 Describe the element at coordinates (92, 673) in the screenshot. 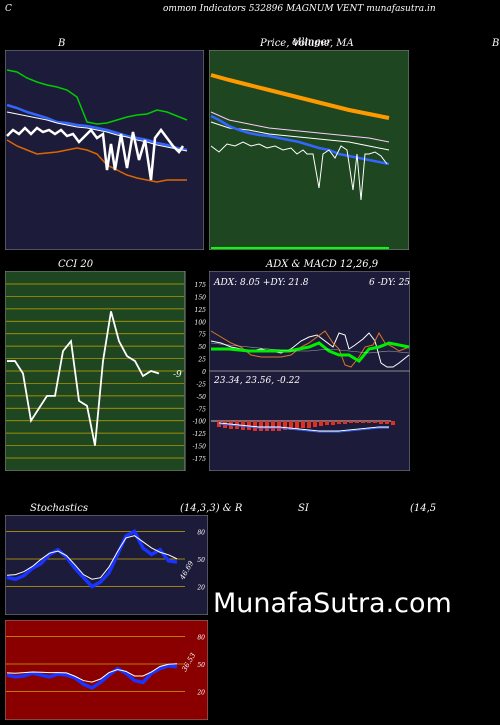

I see `rsi-signal-line` at that location.